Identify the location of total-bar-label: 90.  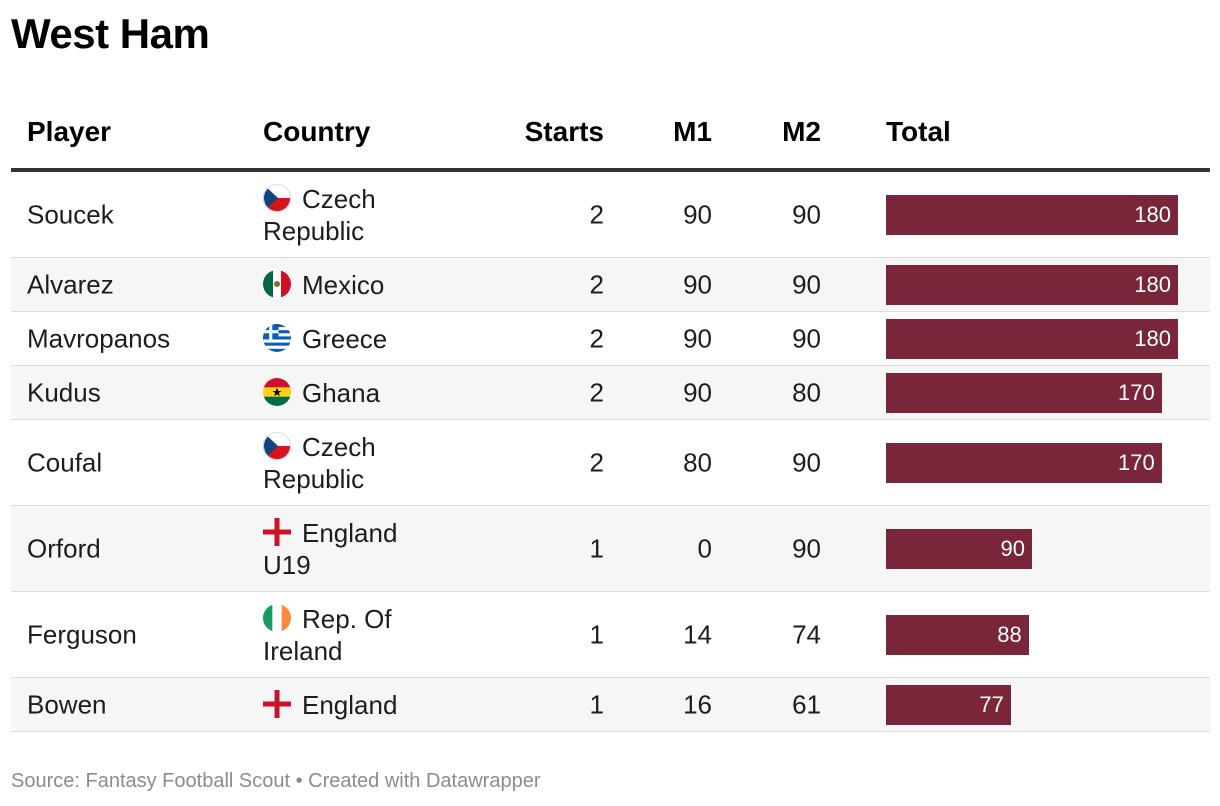
(1012, 548).